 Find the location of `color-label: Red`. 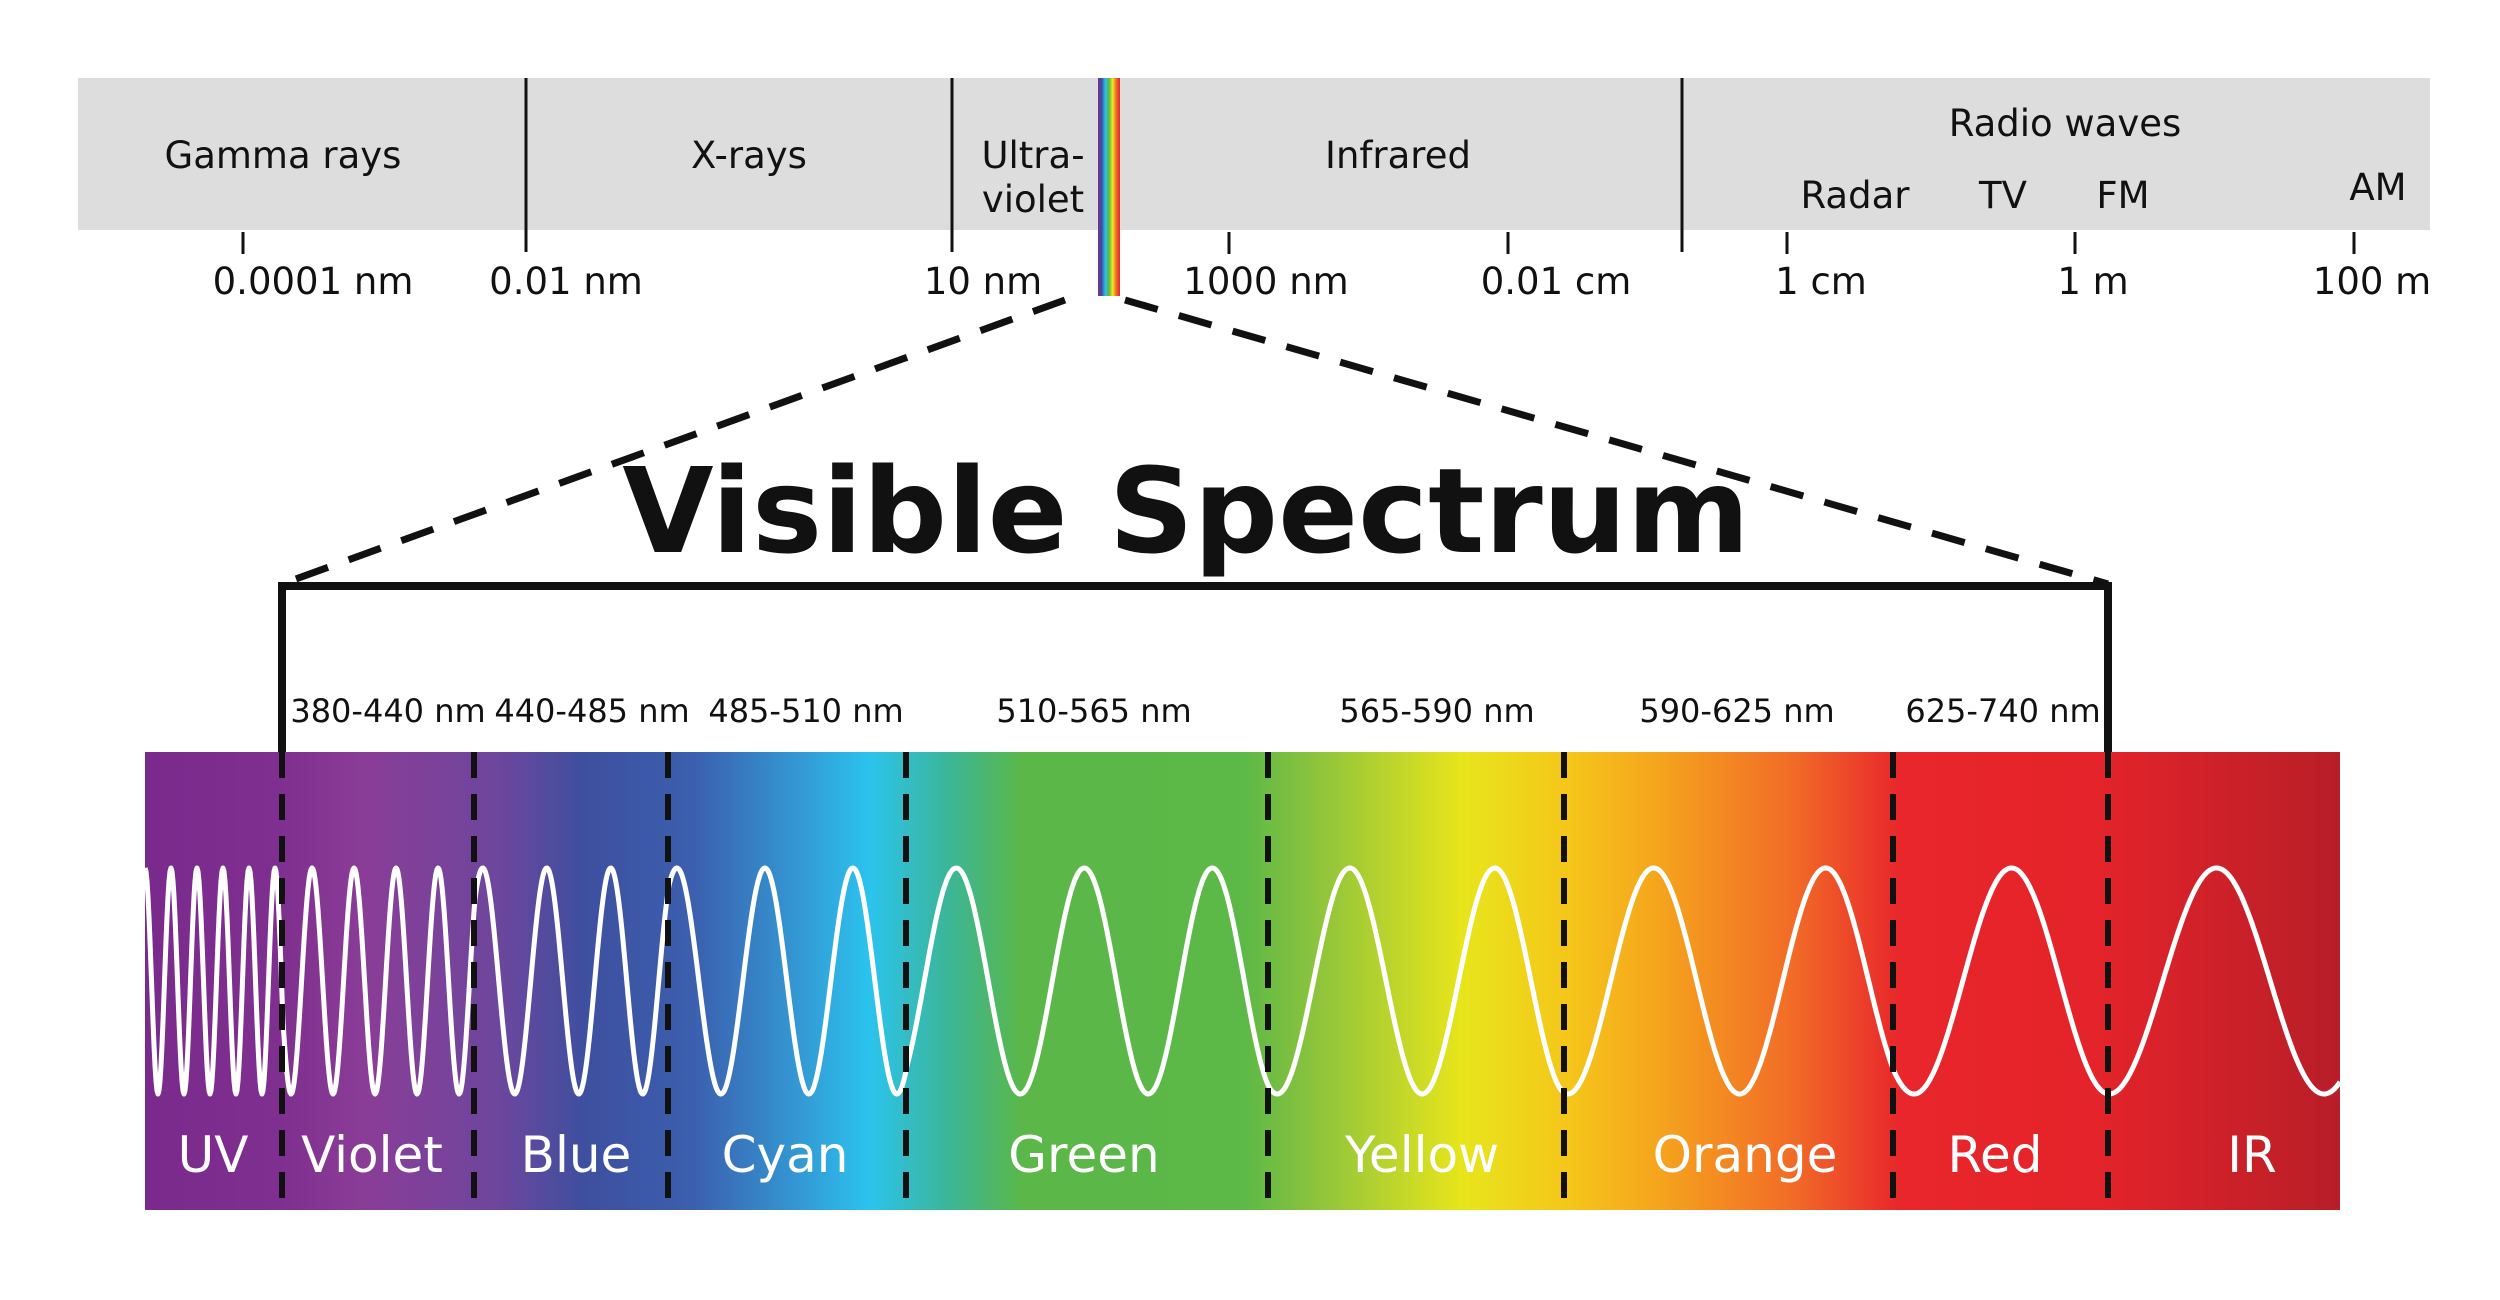

color-label: Red is located at coordinates (1995, 1155).